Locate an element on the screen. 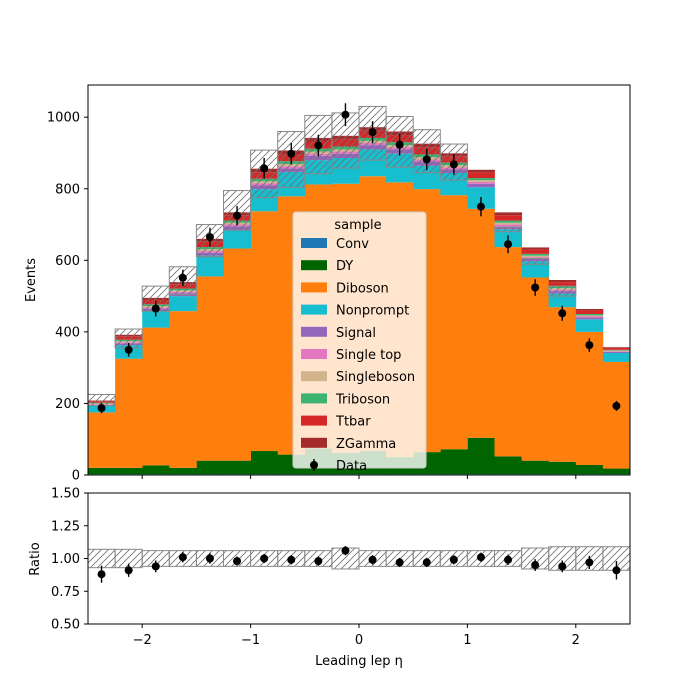 This screenshot has height=700, width=700. x-tick-label: 1 is located at coordinates (467, 640).